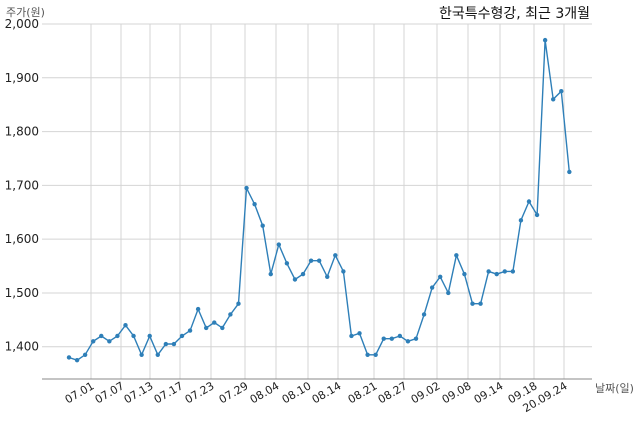 The image size is (640, 423). I want to click on y-tick-labels: 1,400 1,500 1,600 1,700 1,800 1,900 2,000, so click(22, 185).